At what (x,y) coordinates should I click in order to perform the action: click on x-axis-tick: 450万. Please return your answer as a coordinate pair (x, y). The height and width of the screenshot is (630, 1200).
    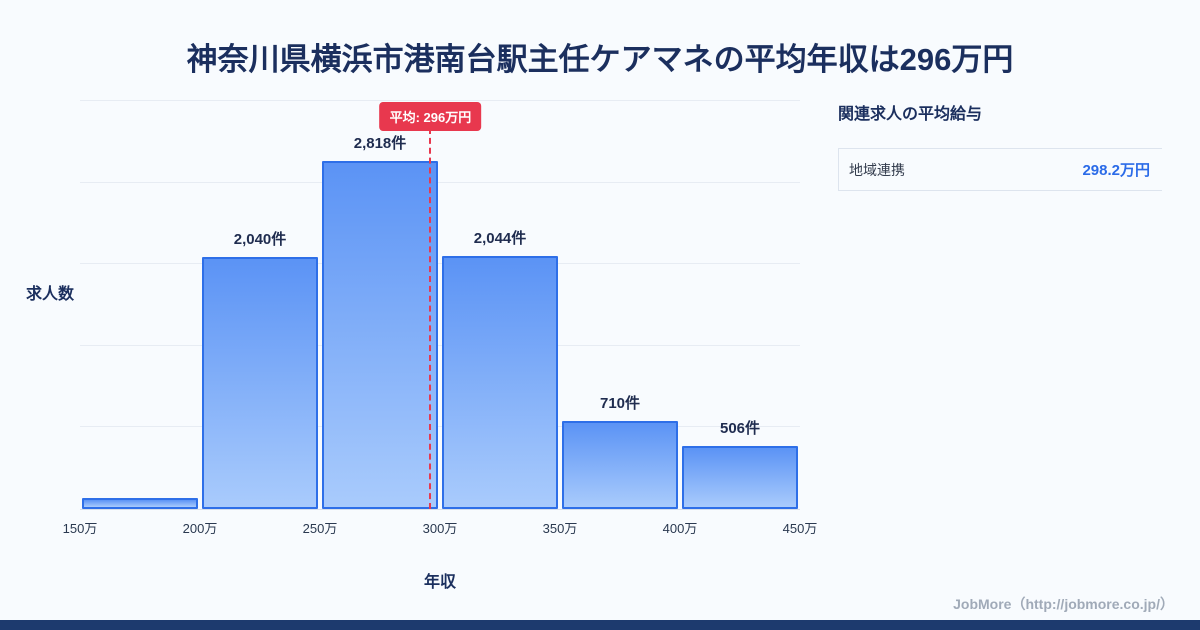
    Looking at the image, I should click on (800, 528).